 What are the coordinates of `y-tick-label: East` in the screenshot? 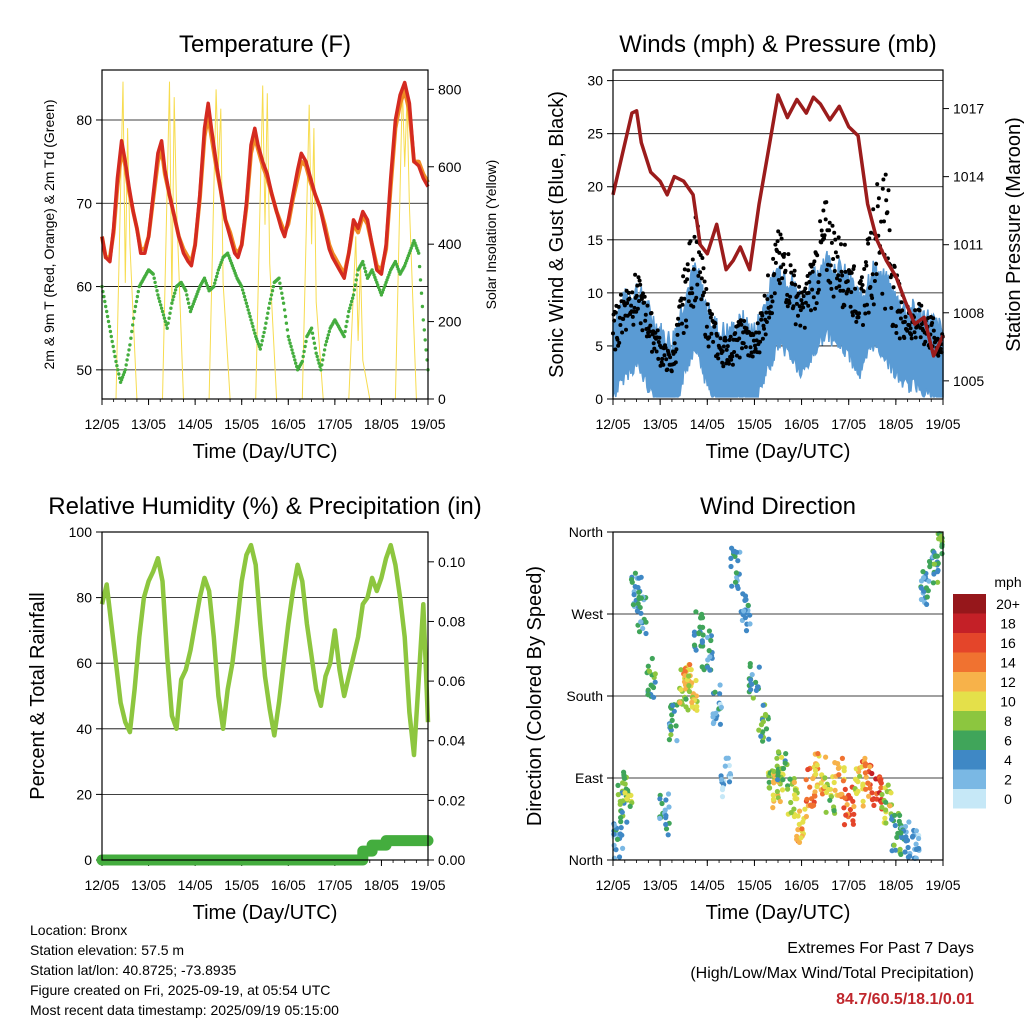 It's located at (589, 778).